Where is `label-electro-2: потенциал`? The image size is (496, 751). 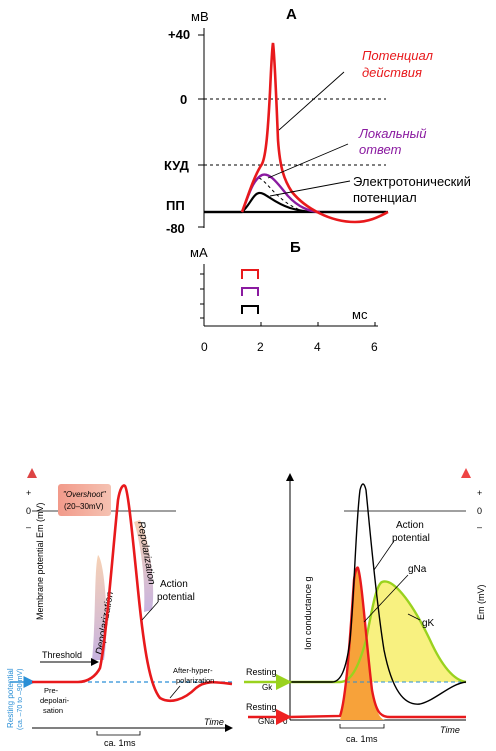 label-electro-2: потенциал is located at coordinates (385, 197).